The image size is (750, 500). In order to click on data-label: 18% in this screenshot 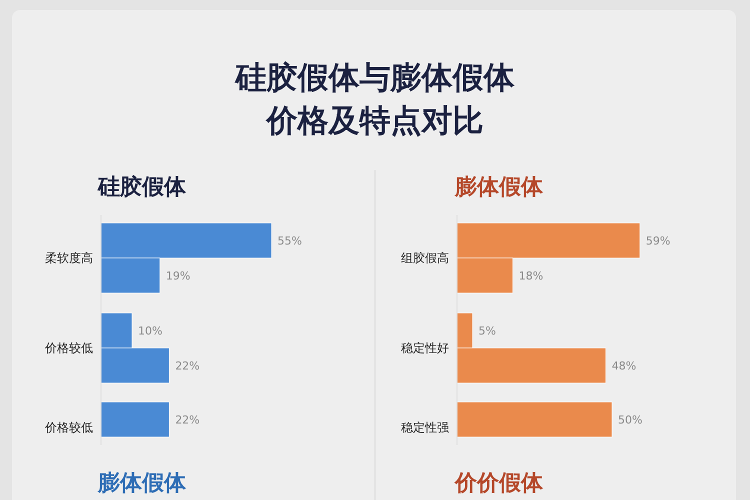, I will do `click(531, 276)`.